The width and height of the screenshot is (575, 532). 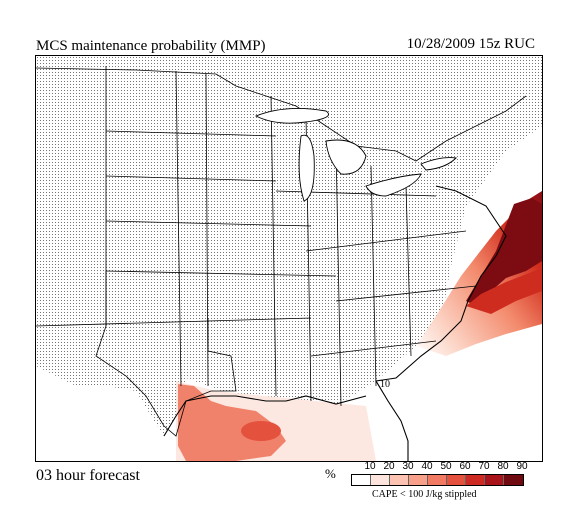 I want to click on legend-tick-label: 20, so click(x=389, y=466).